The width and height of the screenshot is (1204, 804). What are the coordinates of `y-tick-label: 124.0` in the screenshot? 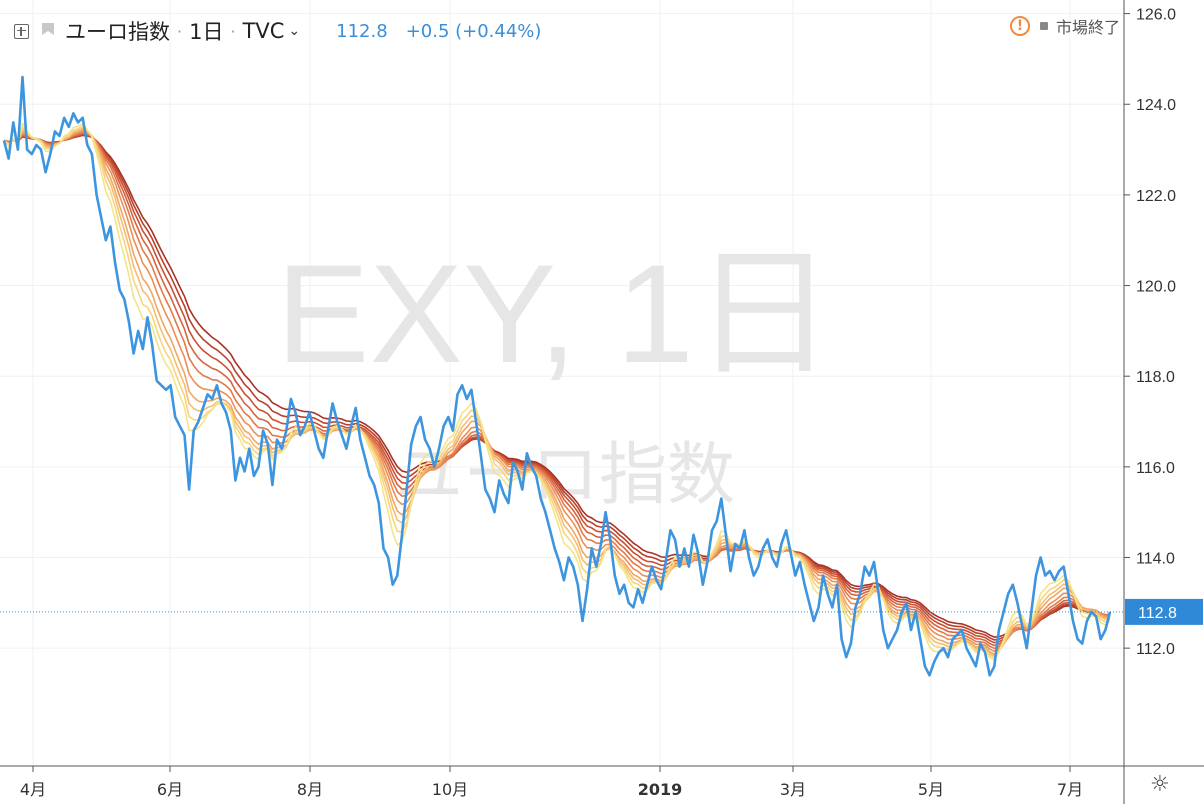 It's located at (1156, 105).